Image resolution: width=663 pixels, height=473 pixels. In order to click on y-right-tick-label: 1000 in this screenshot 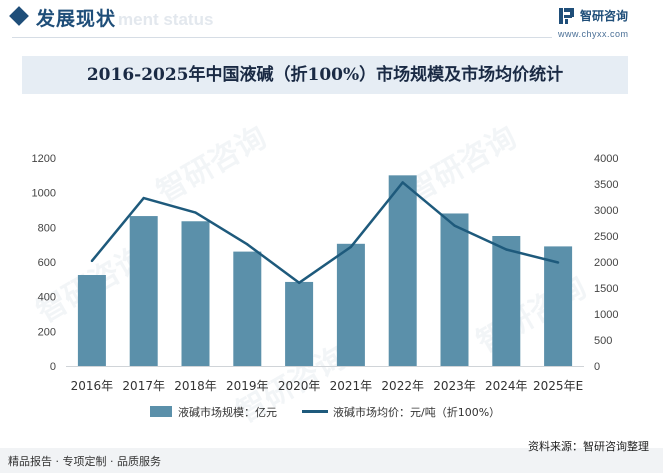, I will do `click(606, 315)`.